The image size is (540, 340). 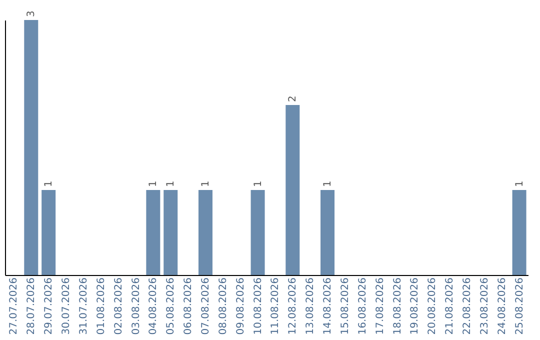 I want to click on x-tick-label: 24.08.2026, so click(x=502, y=306).